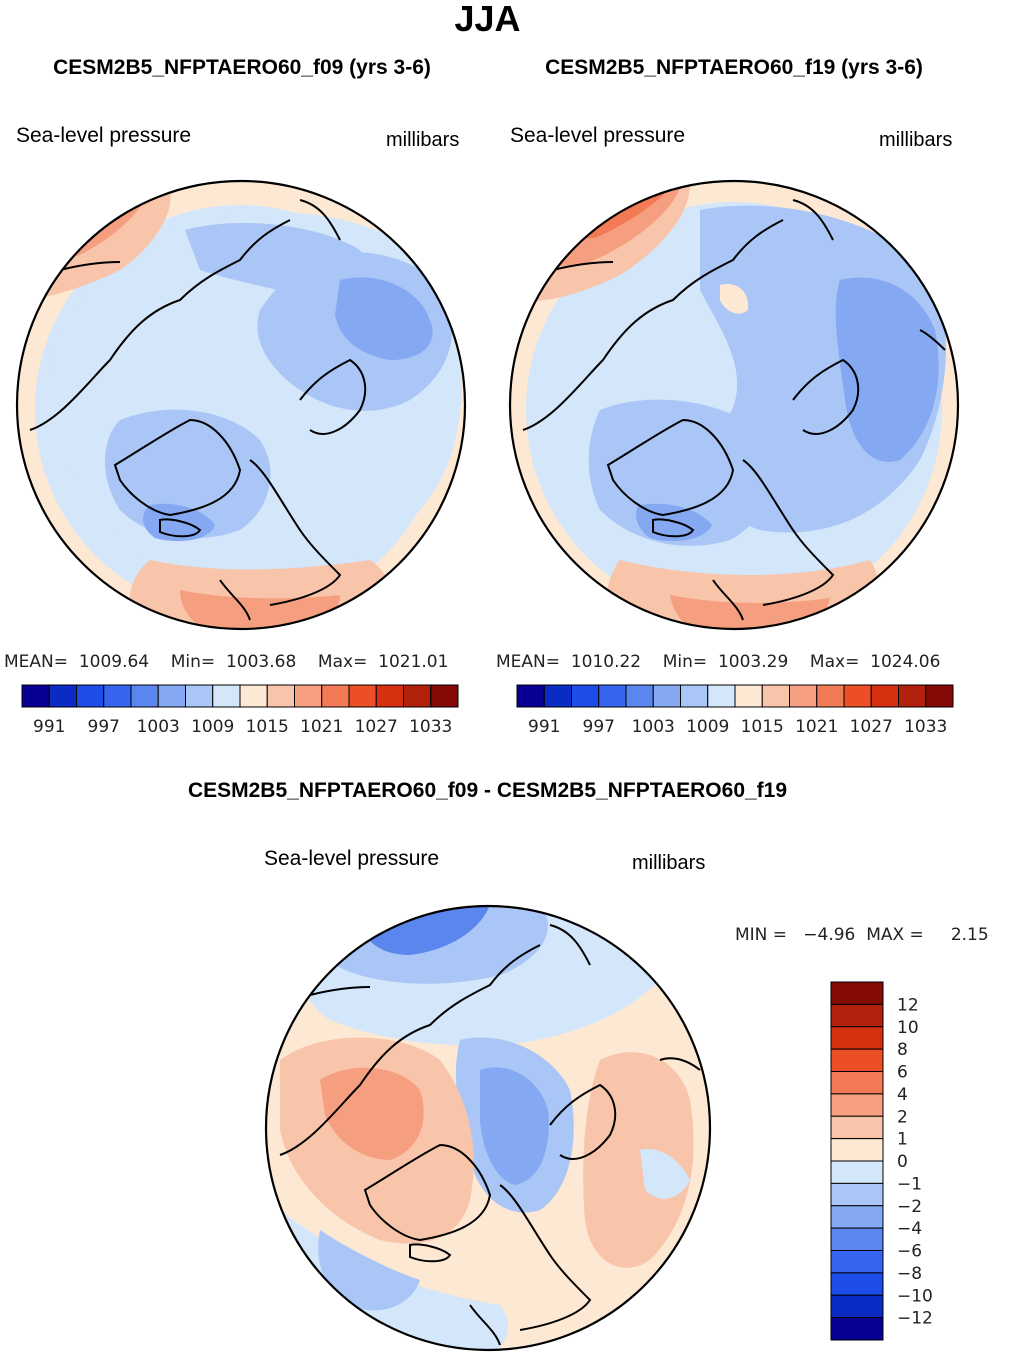 The image size is (1025, 1352). I want to click on panel1-stats: MEAN= 1009.64 Min= 1003.68 Max= 1021.01, so click(226, 662).